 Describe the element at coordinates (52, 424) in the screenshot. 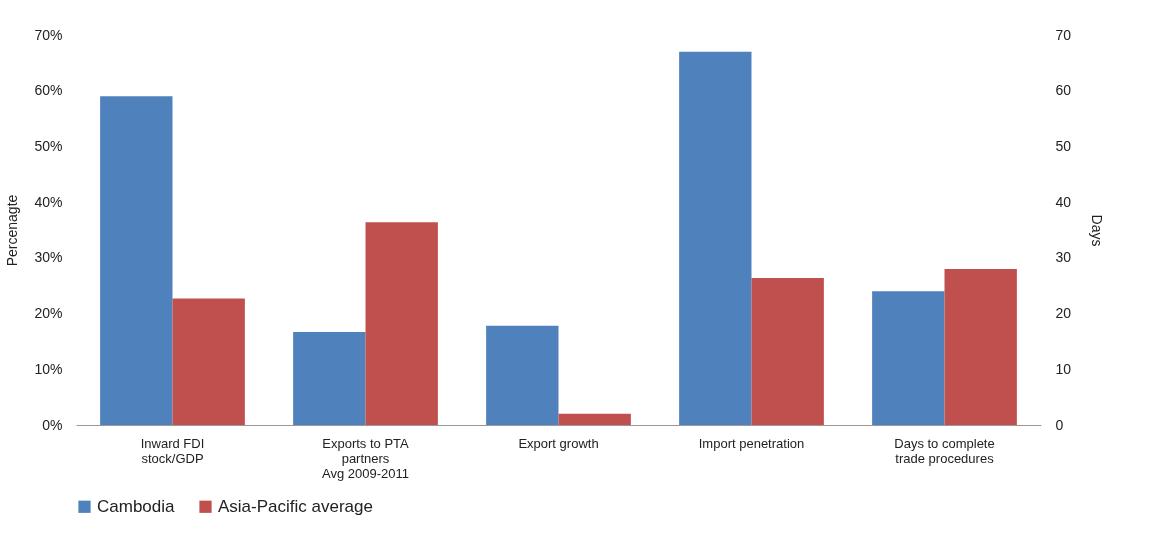

I see `y-tick-label: 0%` at that location.